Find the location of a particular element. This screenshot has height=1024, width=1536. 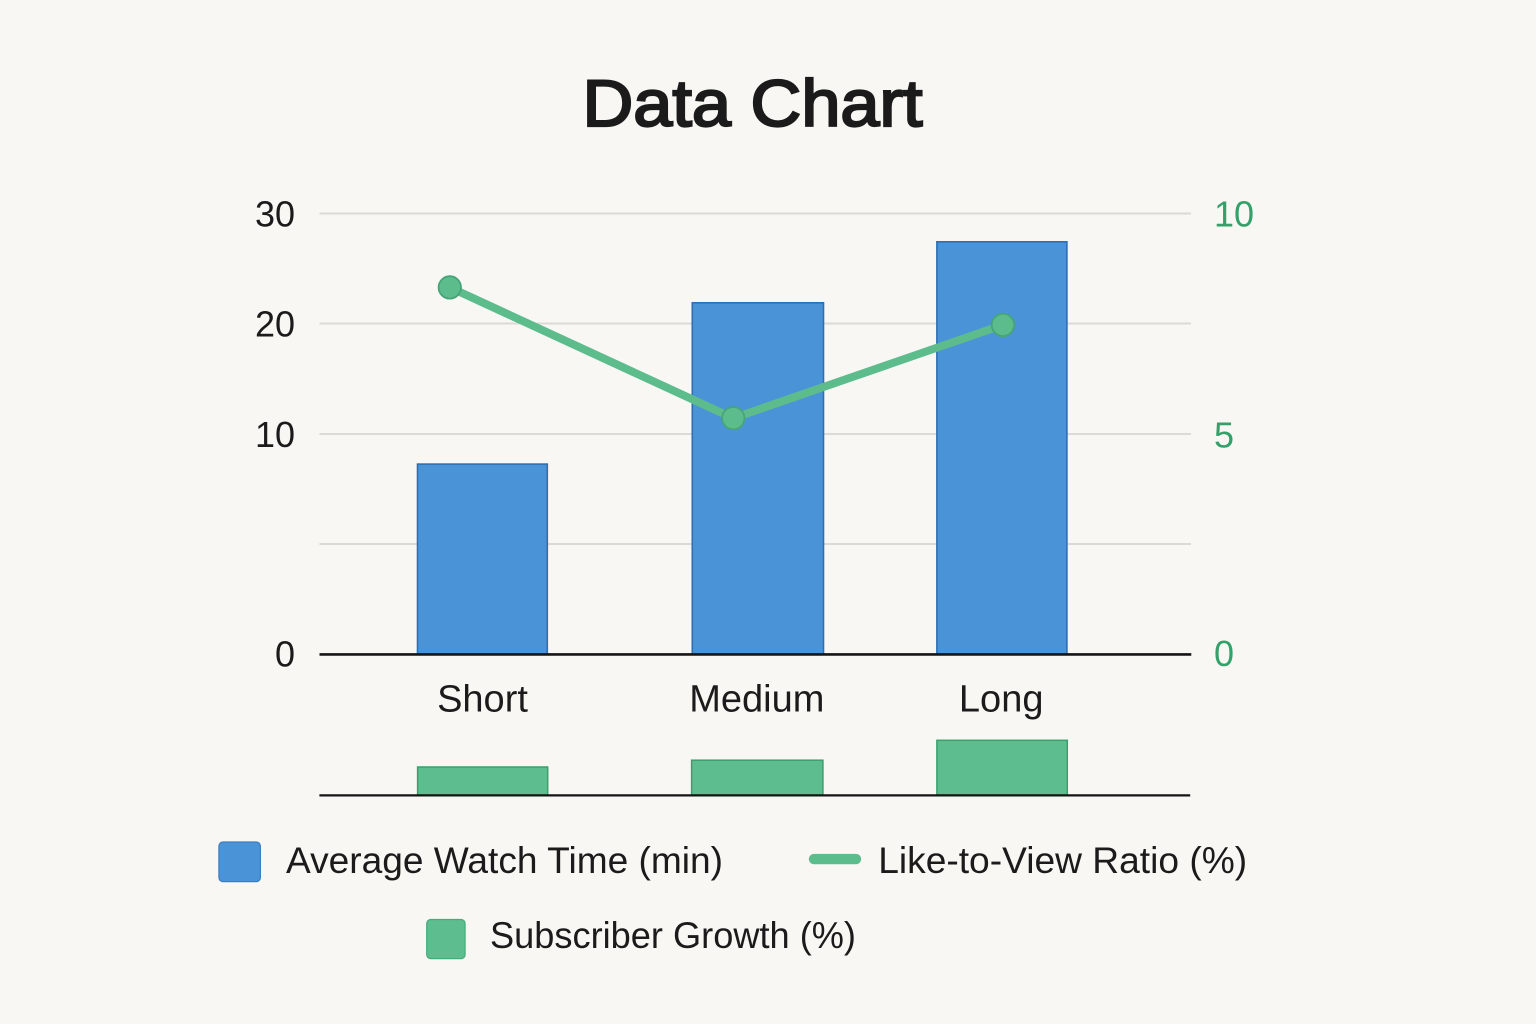

svg-text: Short is located at coordinates (482, 699).